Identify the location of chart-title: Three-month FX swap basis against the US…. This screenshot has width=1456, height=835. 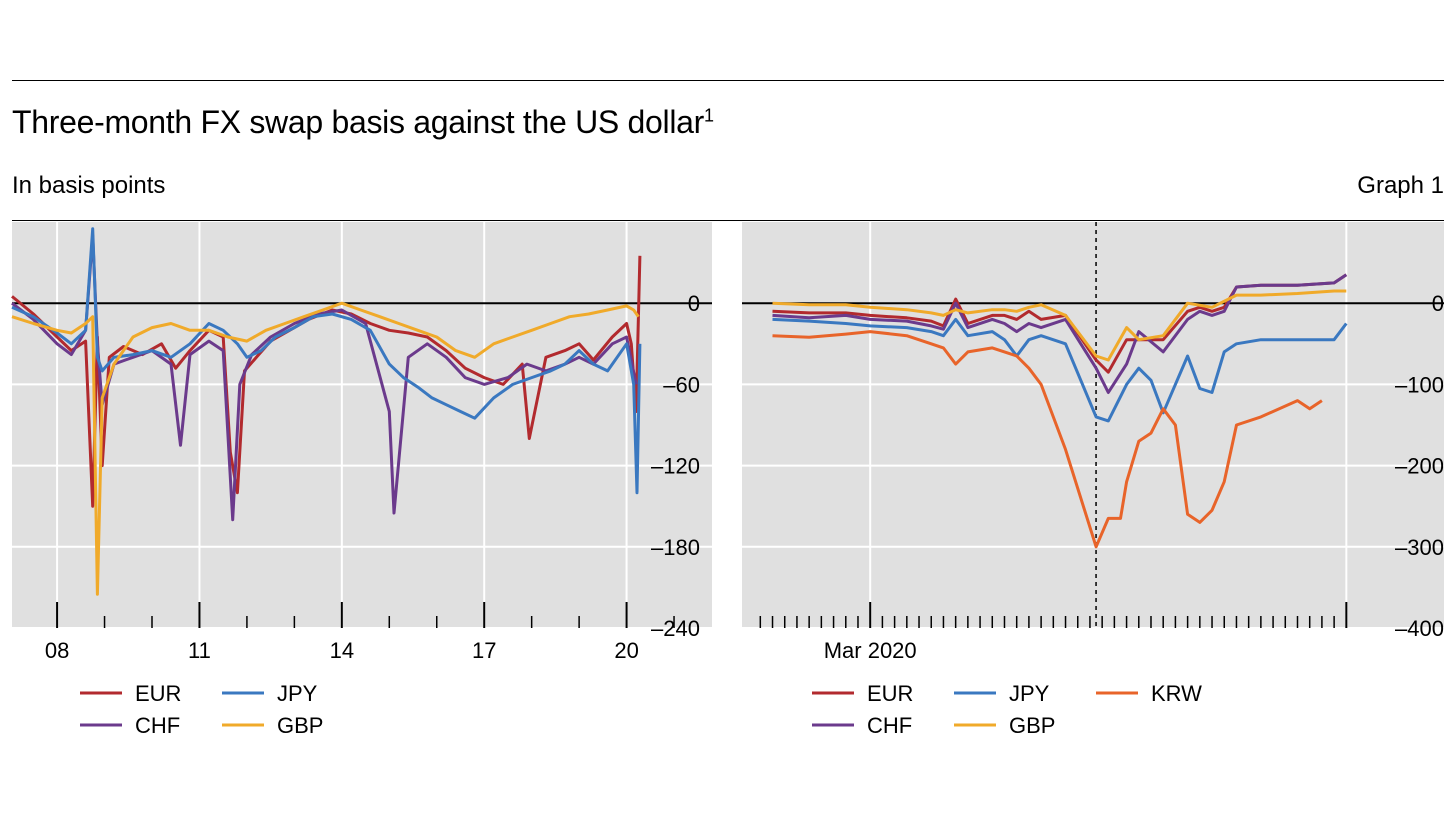
(363, 122).